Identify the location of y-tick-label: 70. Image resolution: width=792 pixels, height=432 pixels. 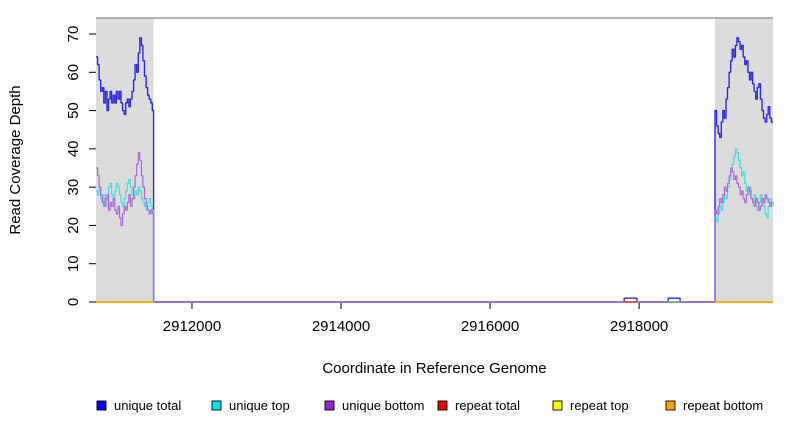
(73, 34).